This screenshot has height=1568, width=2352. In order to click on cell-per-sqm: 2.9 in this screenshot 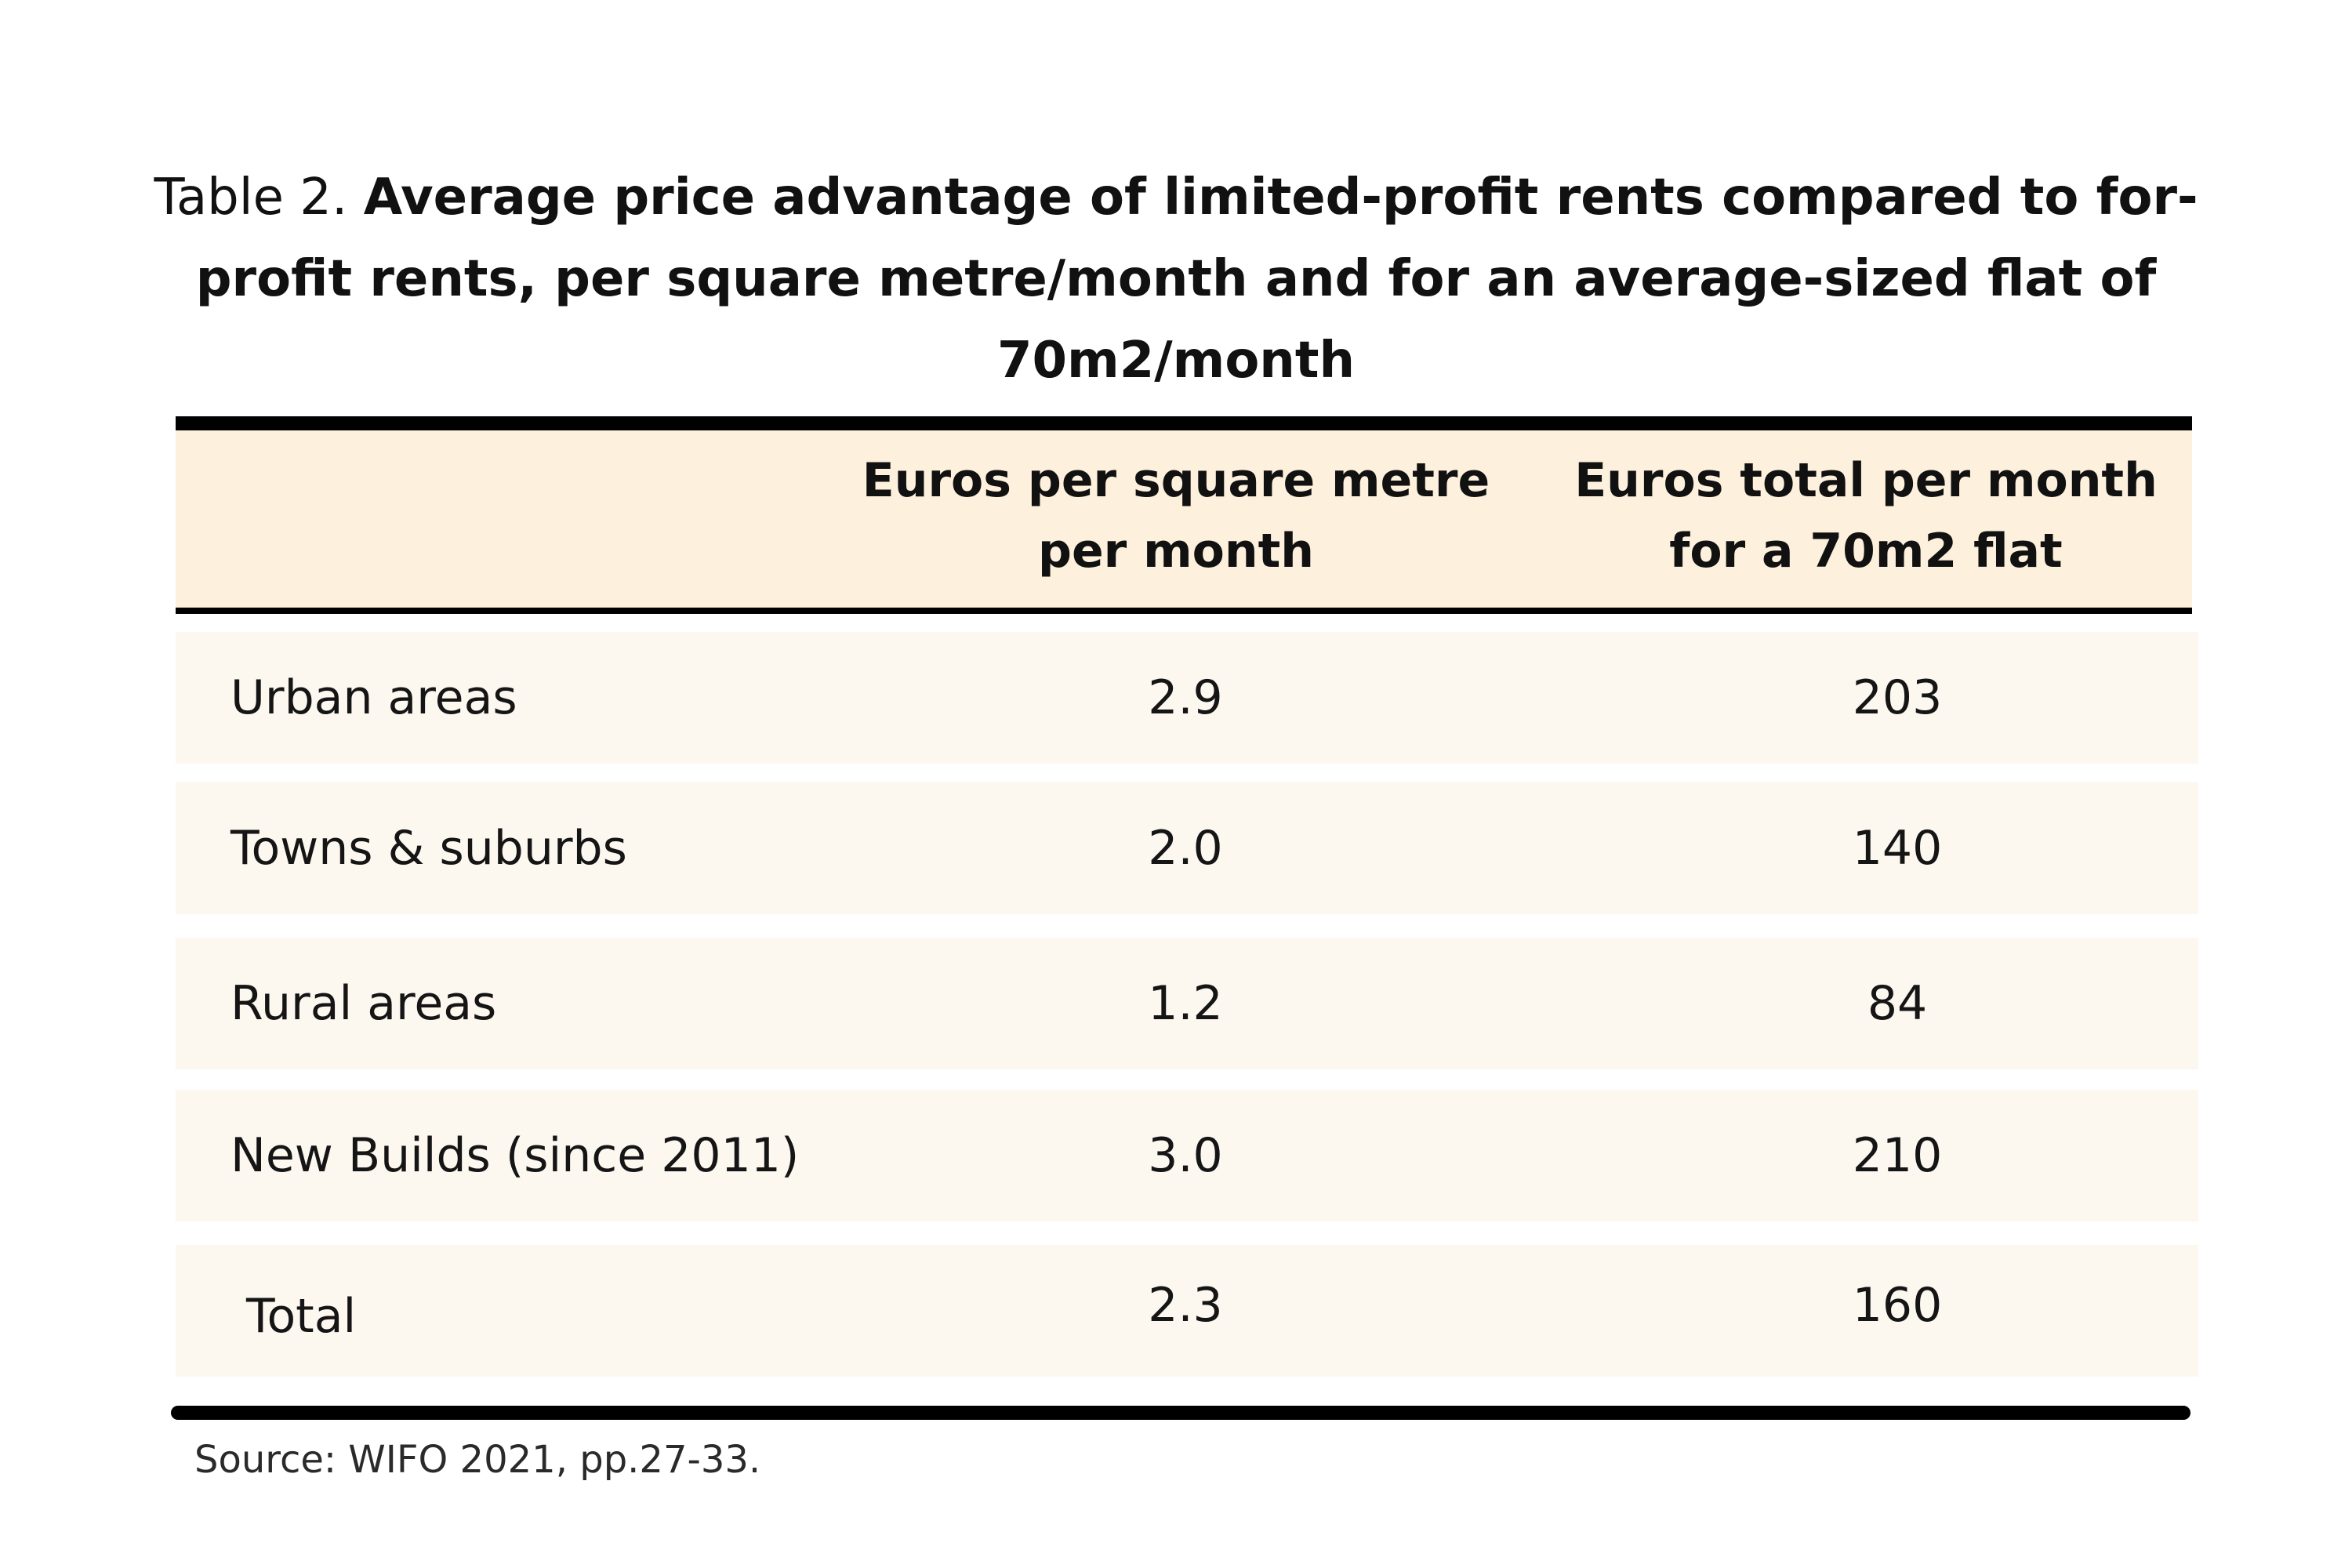, I will do `click(1185, 697)`.